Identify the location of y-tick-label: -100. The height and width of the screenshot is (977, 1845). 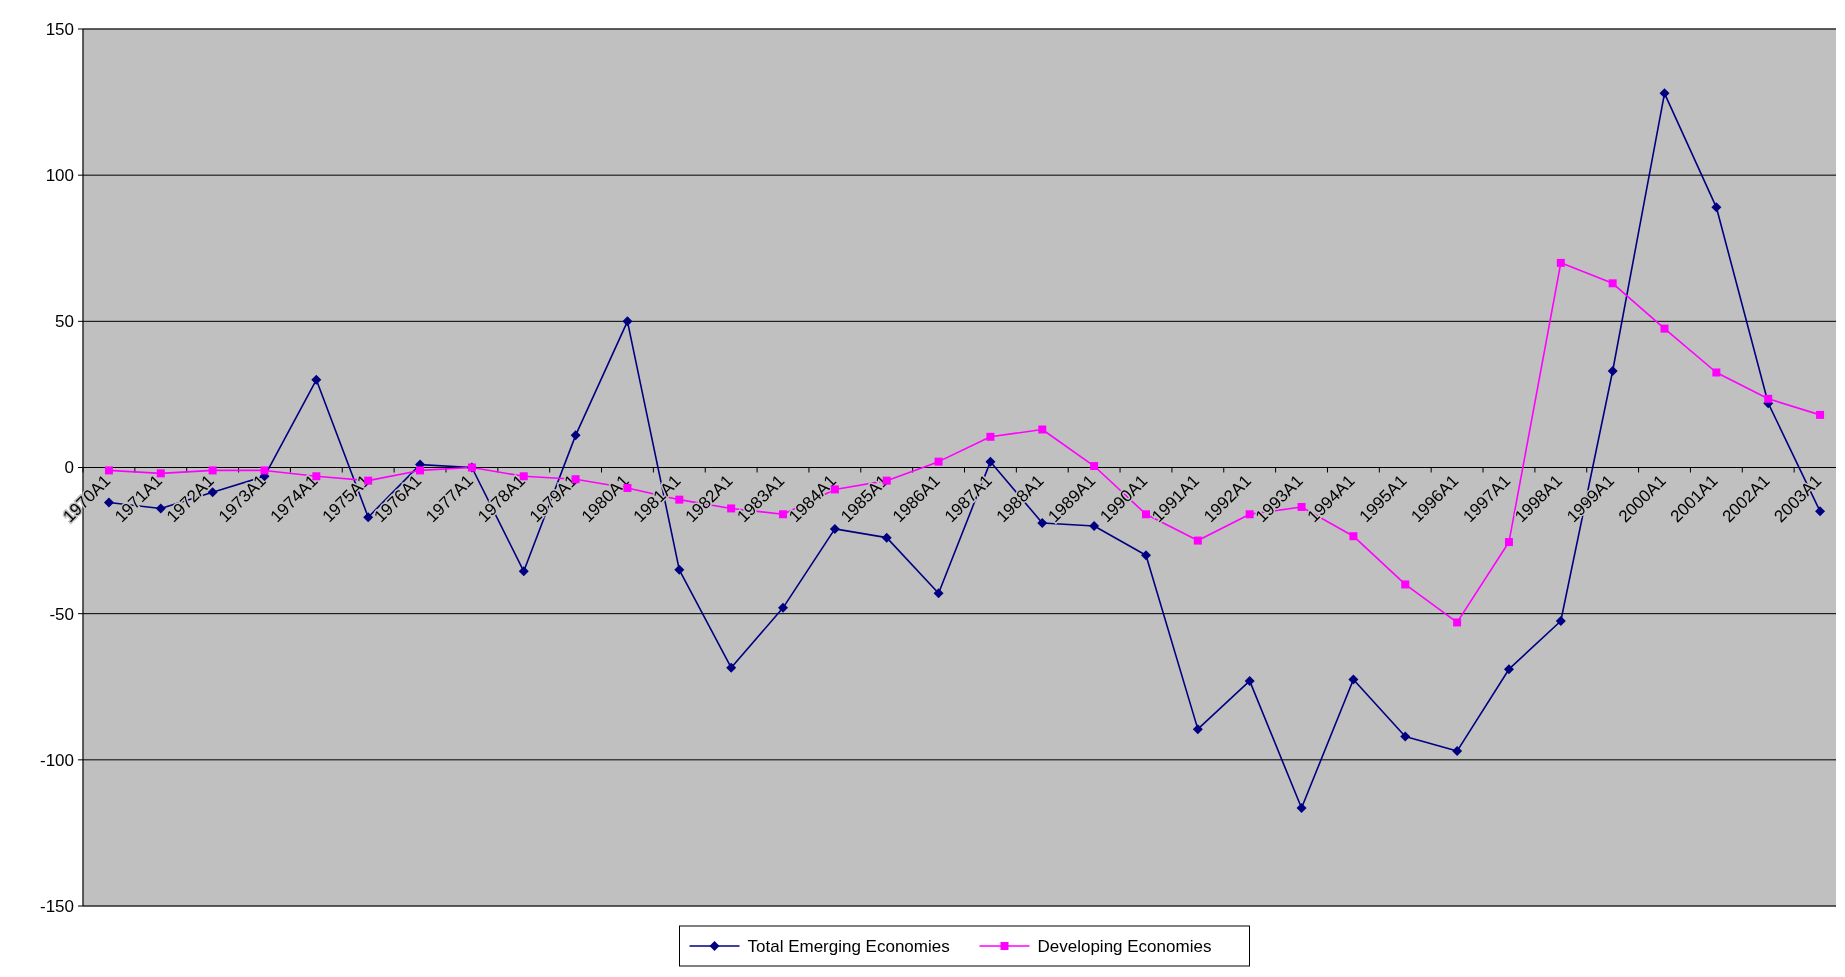
(56, 760).